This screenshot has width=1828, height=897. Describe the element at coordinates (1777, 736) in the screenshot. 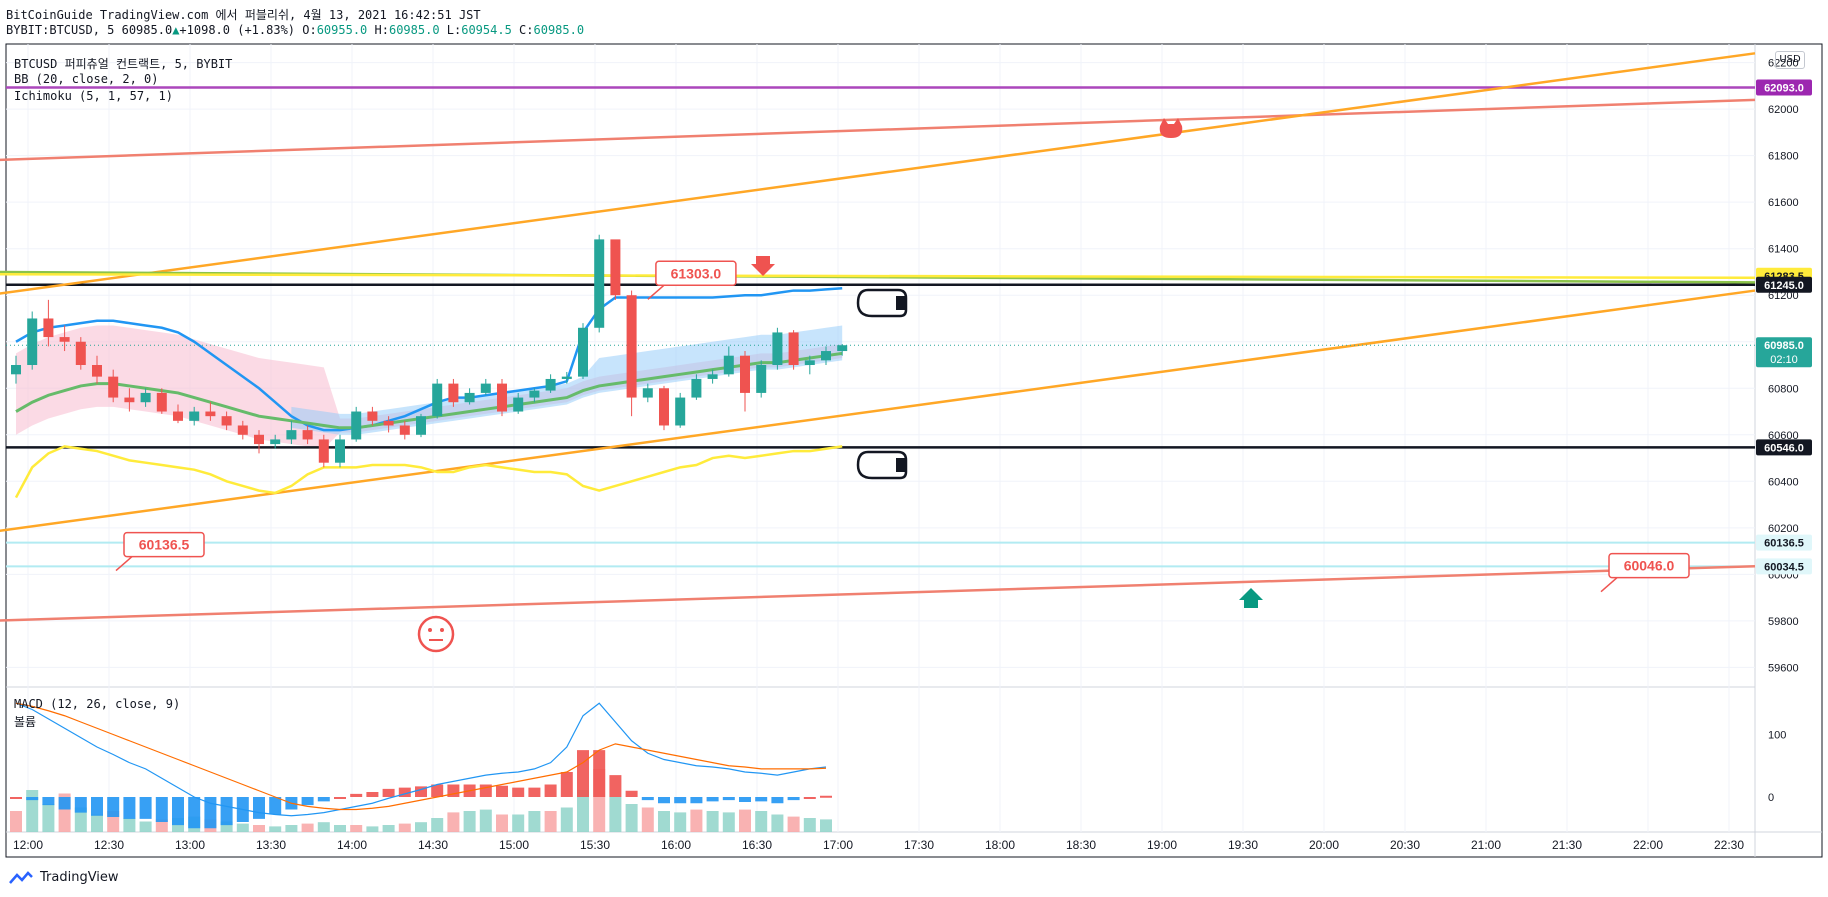

I see `macd-tick-label: 100` at that location.